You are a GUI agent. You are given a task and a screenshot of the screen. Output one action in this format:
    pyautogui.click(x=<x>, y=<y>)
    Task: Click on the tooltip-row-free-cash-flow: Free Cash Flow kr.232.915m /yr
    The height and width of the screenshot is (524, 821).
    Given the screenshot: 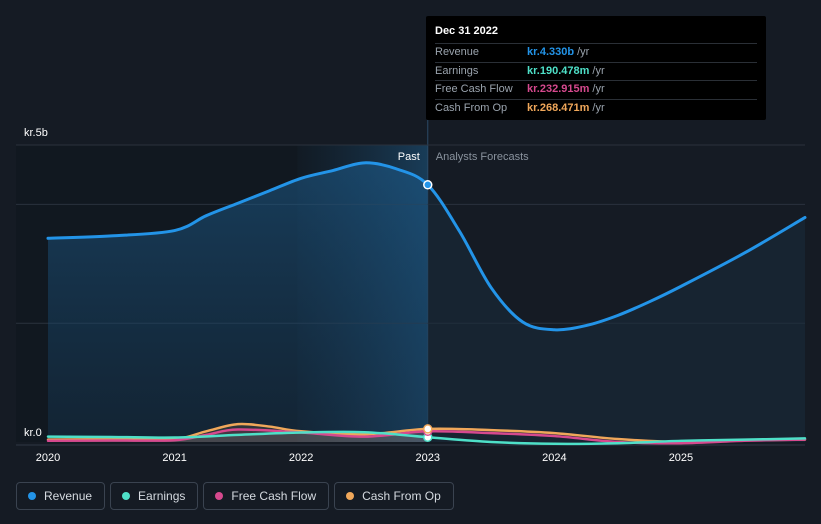 What is the action you would take?
    pyautogui.click(x=596, y=89)
    